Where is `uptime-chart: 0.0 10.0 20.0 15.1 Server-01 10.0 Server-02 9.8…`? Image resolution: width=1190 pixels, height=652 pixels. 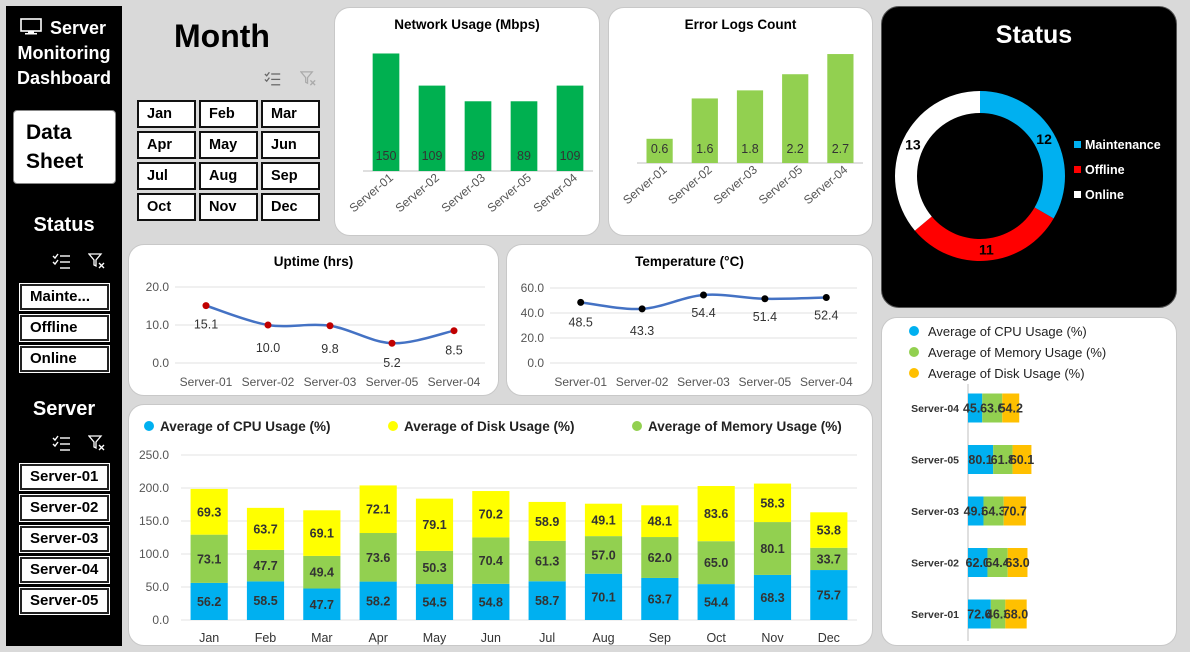
uptime-chart: 0.0 10.0 20.0 15.1 Server-01 10.0 Server-02 9.8… is located at coordinates (315, 334).